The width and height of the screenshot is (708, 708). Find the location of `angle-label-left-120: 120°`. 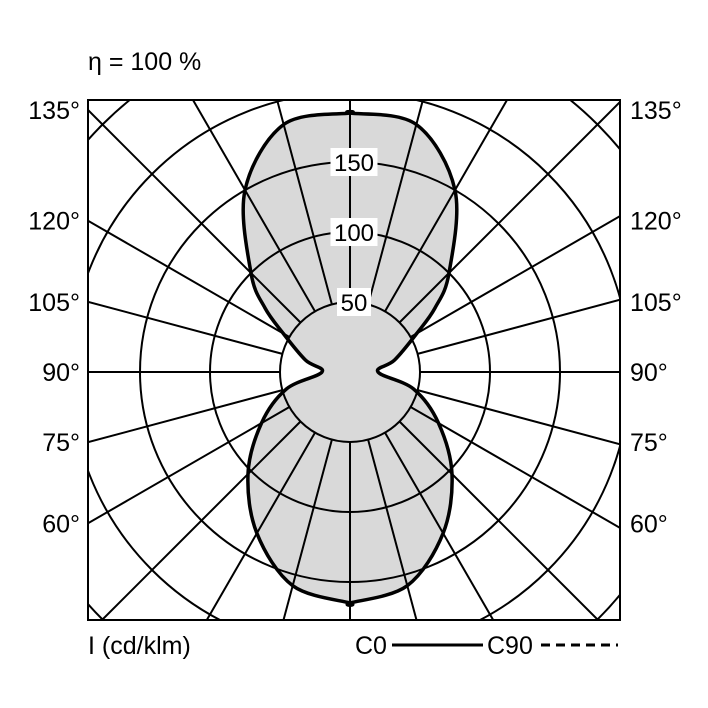

angle-label-left-120: 120° is located at coordinates (54, 222).